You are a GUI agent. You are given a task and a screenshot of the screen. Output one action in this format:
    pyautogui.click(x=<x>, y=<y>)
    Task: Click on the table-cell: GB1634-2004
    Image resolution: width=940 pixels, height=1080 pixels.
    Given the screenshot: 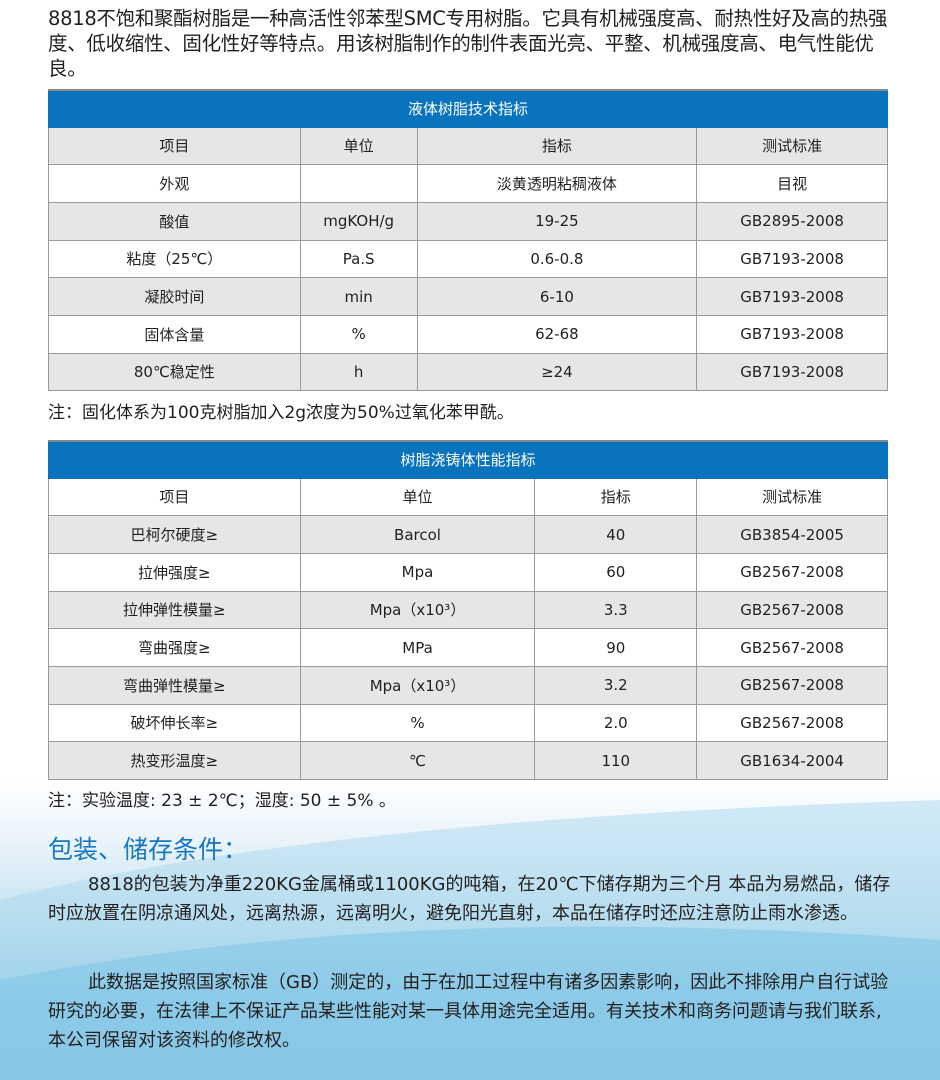 What is the action you would take?
    pyautogui.click(x=792, y=760)
    